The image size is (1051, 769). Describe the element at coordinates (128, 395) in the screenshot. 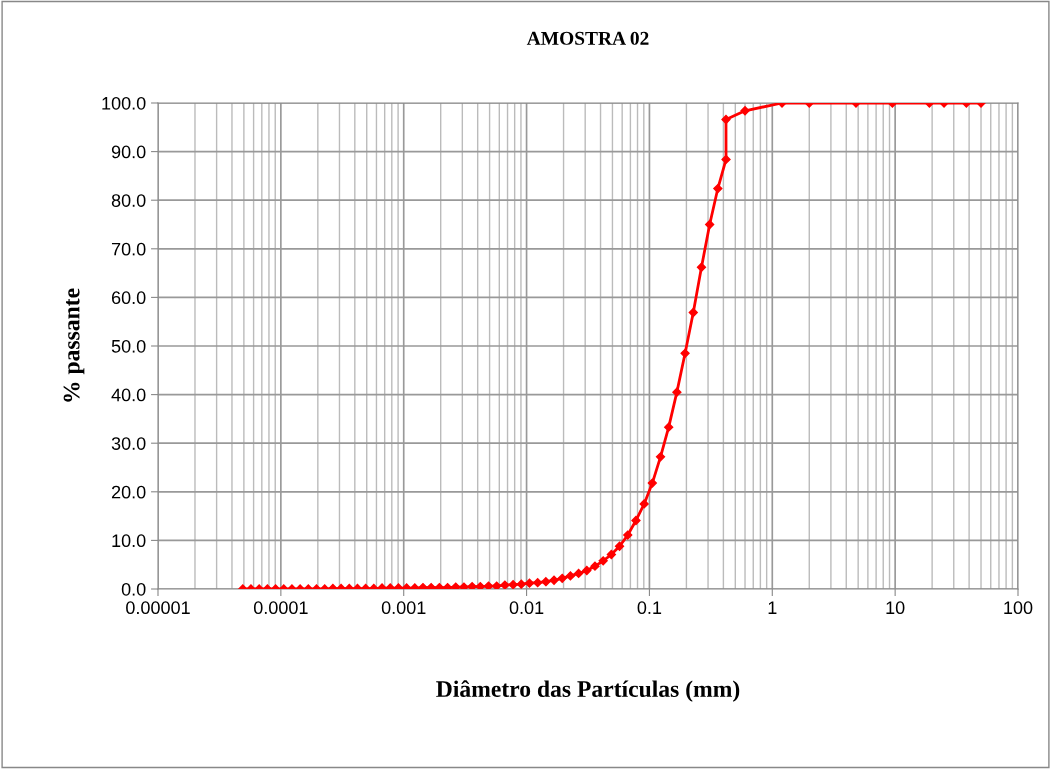

I see `y-tick-label: 40.0` at that location.